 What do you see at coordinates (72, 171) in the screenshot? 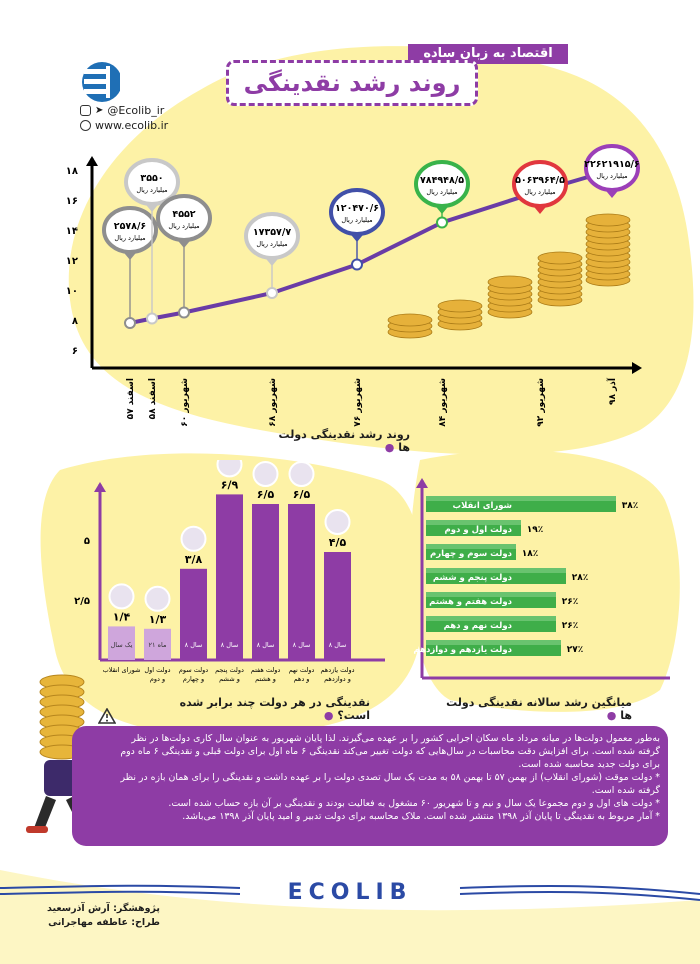
I see `y-tick-label: ۱۸` at bounding box center [72, 171].